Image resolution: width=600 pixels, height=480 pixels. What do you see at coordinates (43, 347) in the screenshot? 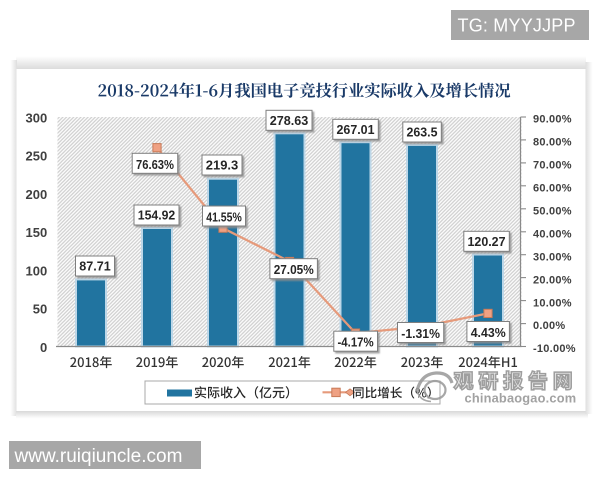
I see `svg-text: 0` at bounding box center [43, 347].